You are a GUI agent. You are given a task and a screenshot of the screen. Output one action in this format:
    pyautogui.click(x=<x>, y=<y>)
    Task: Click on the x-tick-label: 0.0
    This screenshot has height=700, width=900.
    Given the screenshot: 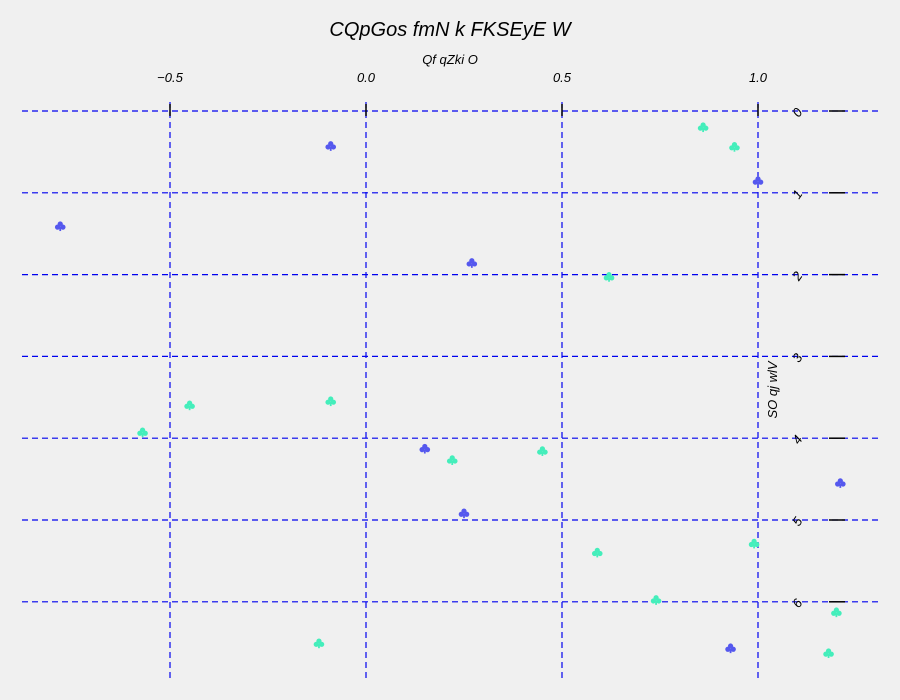 What is the action you would take?
    pyautogui.click(x=366, y=77)
    